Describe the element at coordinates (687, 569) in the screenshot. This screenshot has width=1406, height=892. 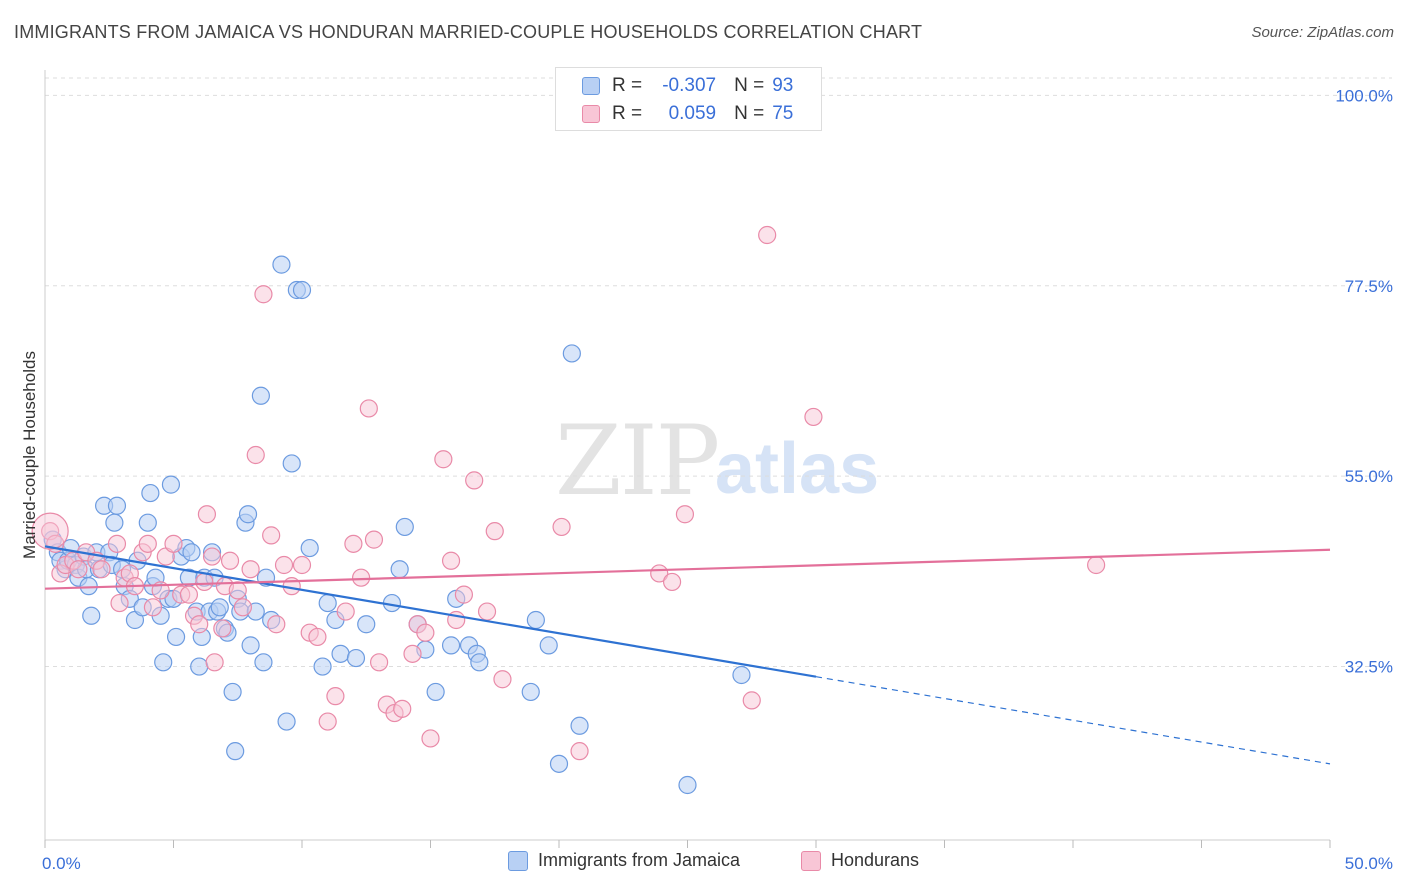
I see `honduran-trend-line` at that location.